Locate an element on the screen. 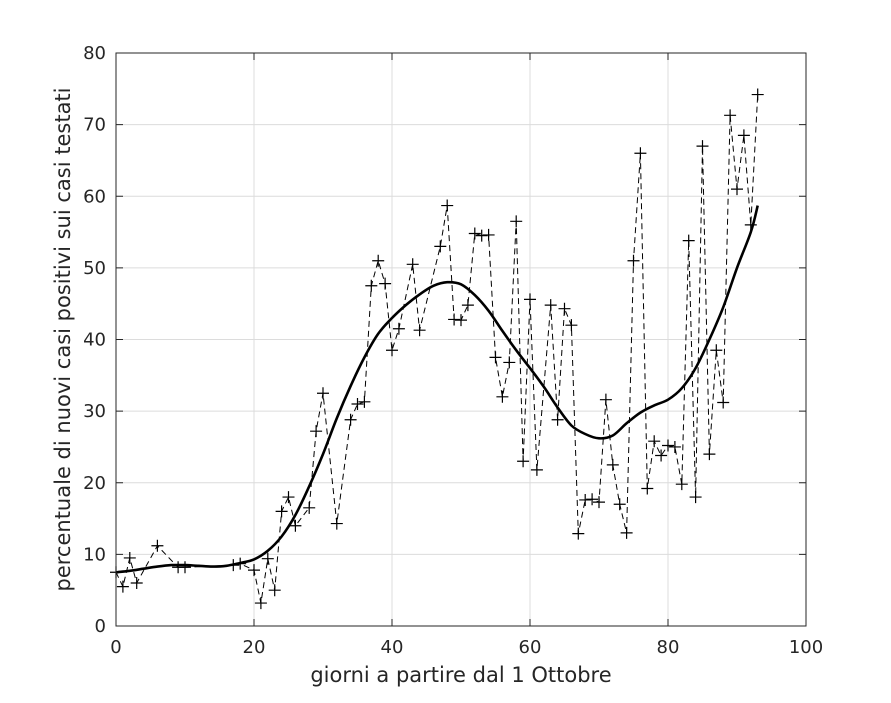 The width and height of the screenshot is (891, 703). y-tick-label: 10 is located at coordinates (94, 554).